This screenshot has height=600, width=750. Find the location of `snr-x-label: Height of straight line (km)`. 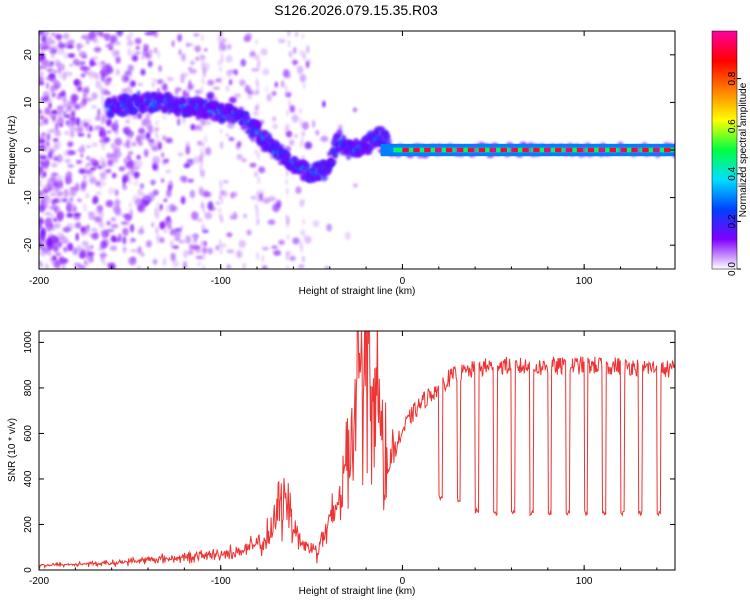

snr-x-label: Height of straight line (km) is located at coordinates (357, 591).